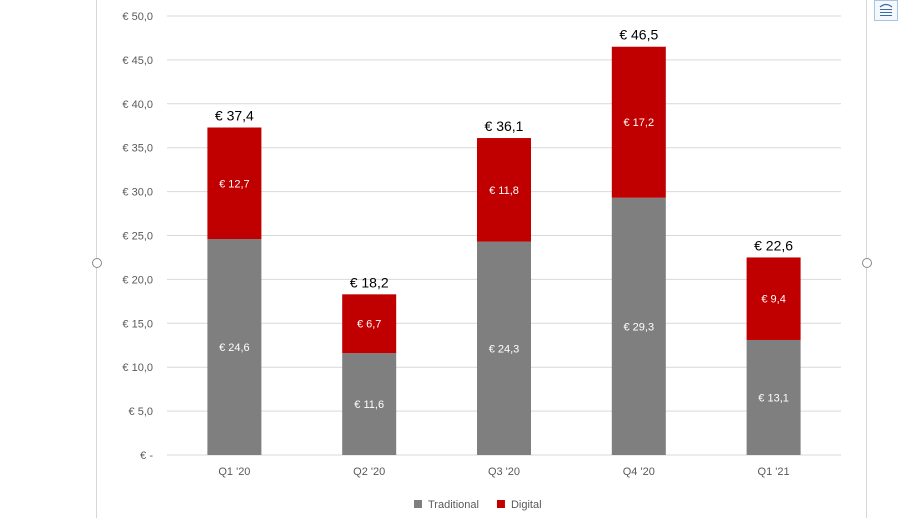 This screenshot has height=518, width=920. Describe the element at coordinates (137, 368) in the screenshot. I see `y-tick-label: € 10,0` at that location.